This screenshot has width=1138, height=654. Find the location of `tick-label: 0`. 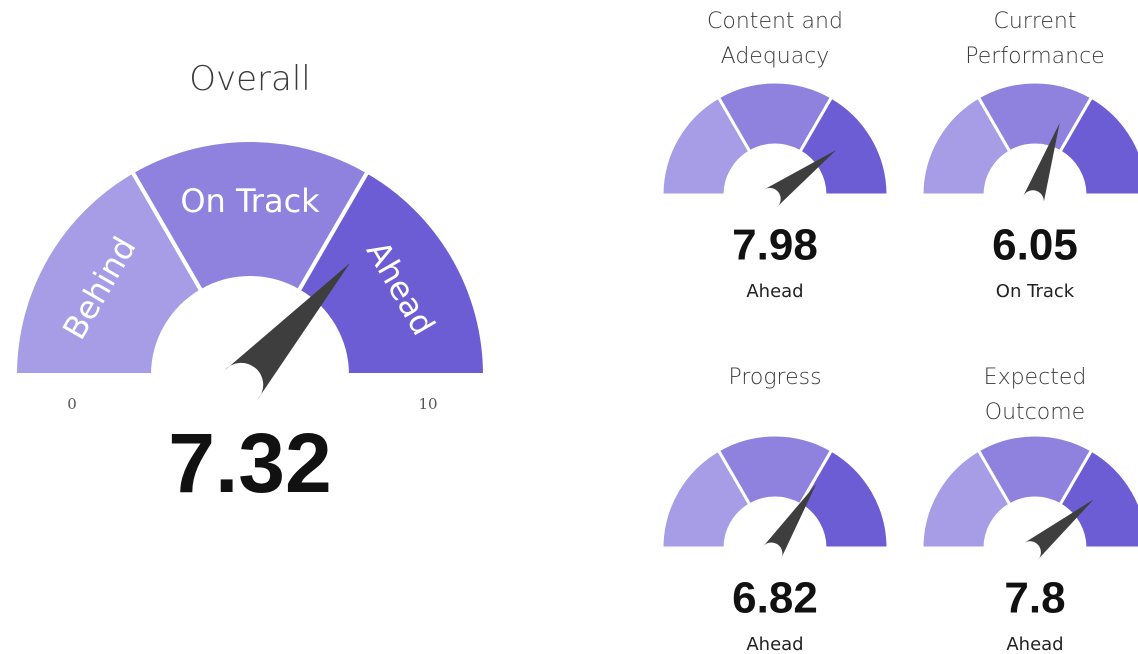

tick-label: 0 is located at coordinates (72, 404).